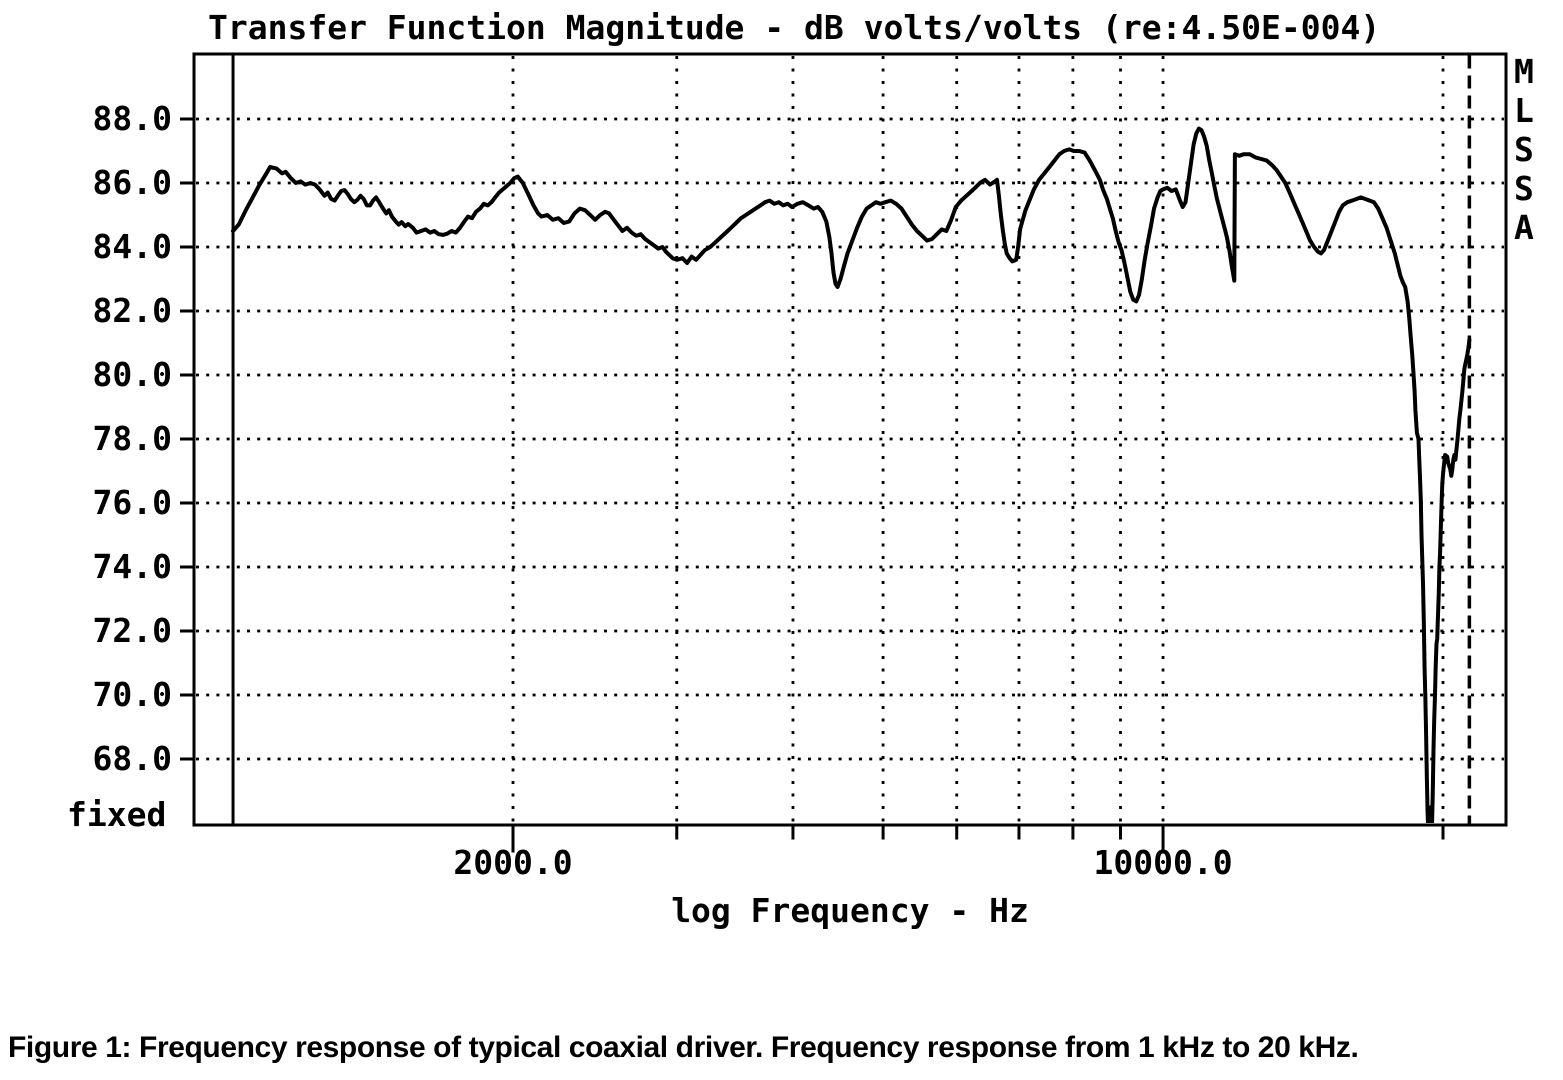 Image resolution: width=1563 pixels, height=1080 pixels. Describe the element at coordinates (132, 438) in the screenshot. I see `y-tick-label-78: 78.0` at that location.